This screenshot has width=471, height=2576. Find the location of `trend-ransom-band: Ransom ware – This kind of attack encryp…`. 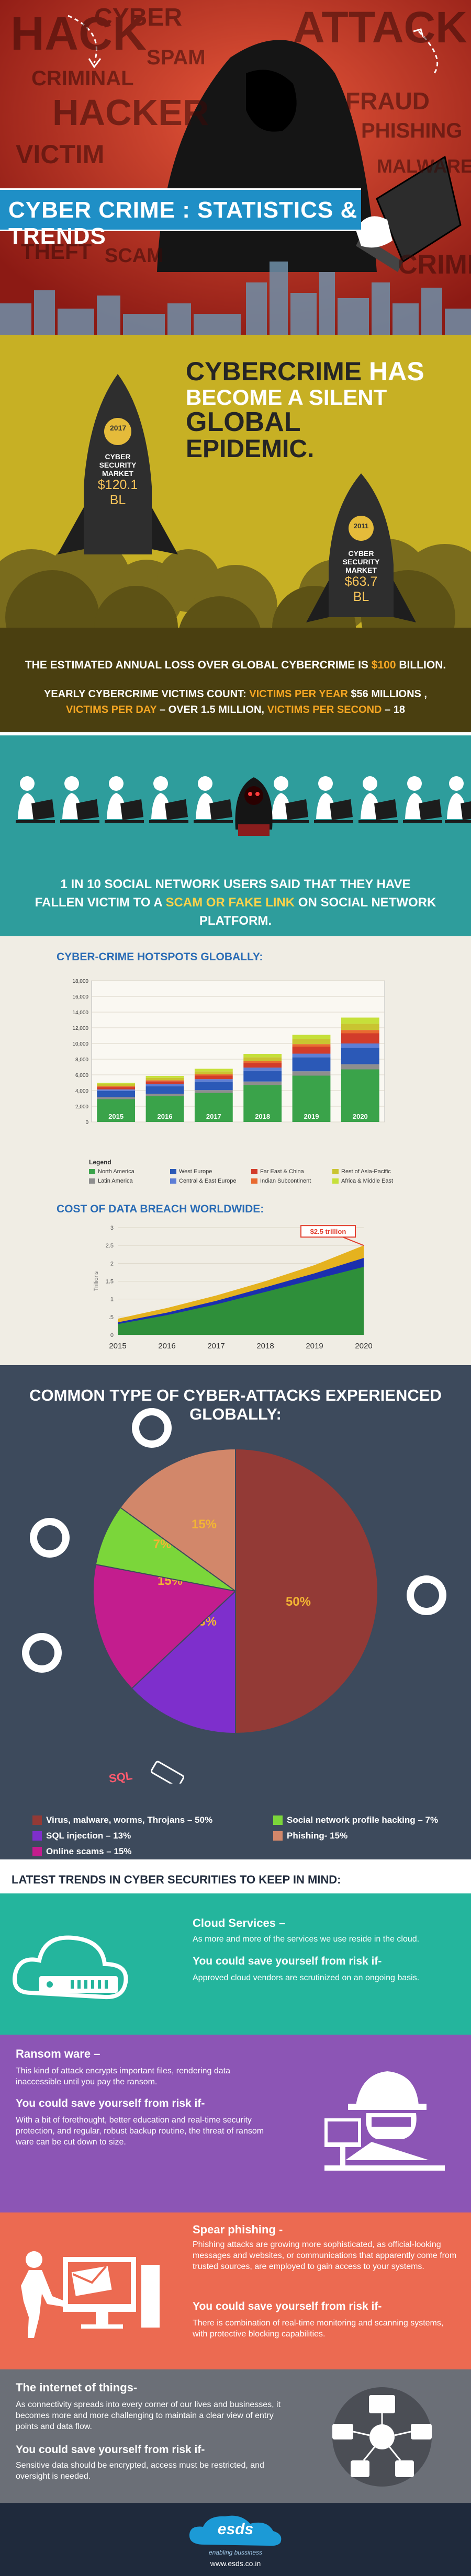

trend-ransom-band: Ransom ware – This kind of attack encryp… is located at coordinates (235, 2123).